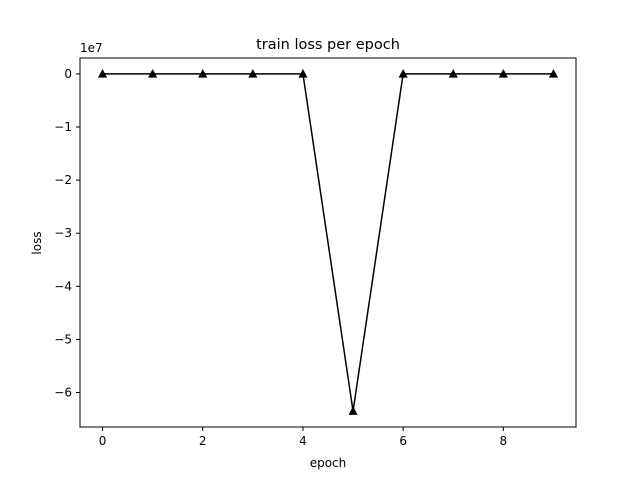  What do you see at coordinates (37, 242) in the screenshot?
I see `y-axis-label: loss` at bounding box center [37, 242].